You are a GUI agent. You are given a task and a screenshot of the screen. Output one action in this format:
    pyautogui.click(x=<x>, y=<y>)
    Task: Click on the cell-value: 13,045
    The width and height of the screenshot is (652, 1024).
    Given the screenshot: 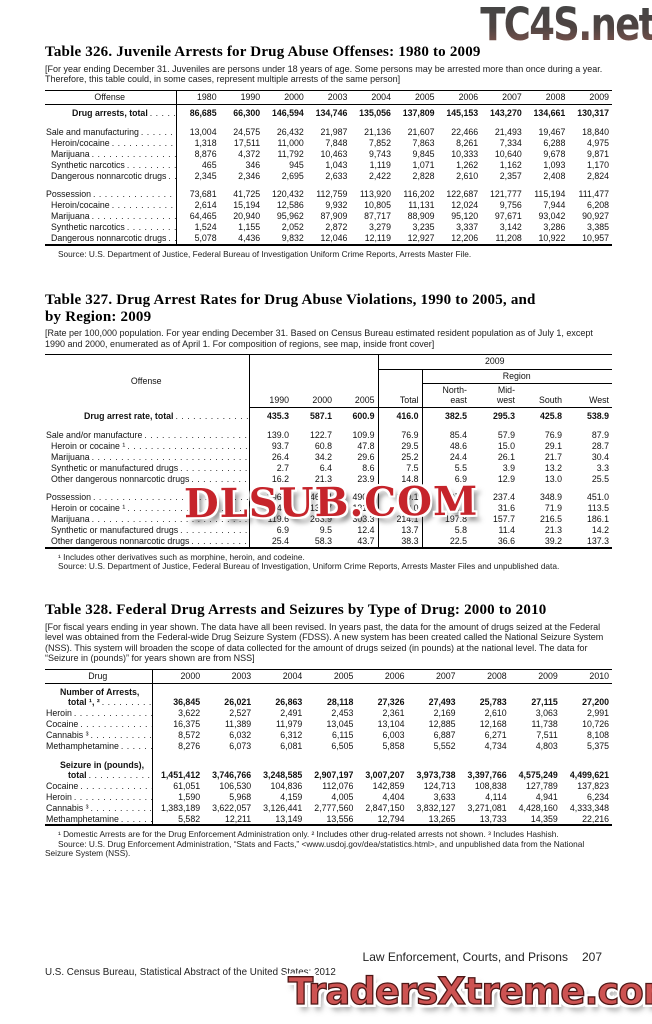 What is the action you would take?
    pyautogui.click(x=340, y=724)
    